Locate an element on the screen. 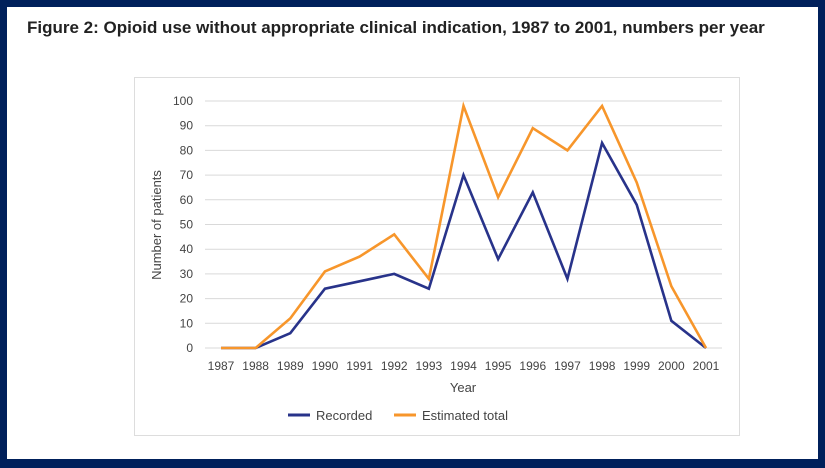 This screenshot has width=825, height=468. y-tick-label: 70 is located at coordinates (187, 175).